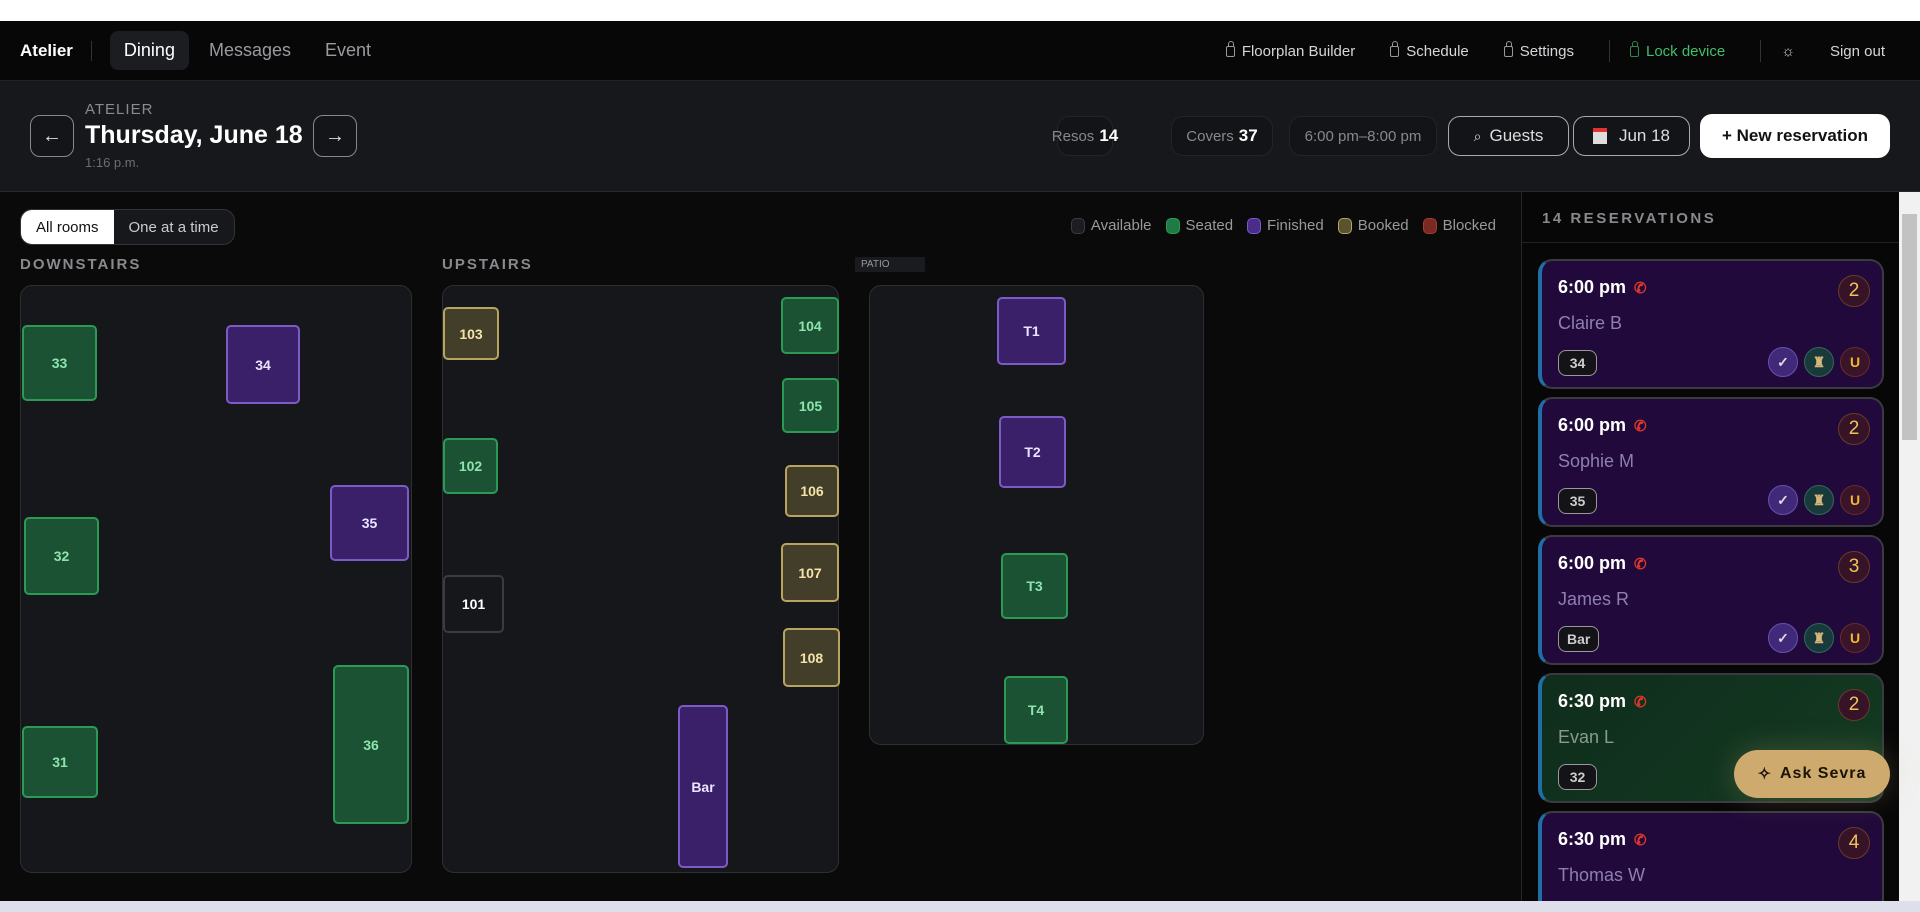 This screenshot has height=912, width=1920. What do you see at coordinates (1711, 738) in the screenshot?
I see `reservation-card: 6:30 pm ✆ Evan L 2 32` at bounding box center [1711, 738].